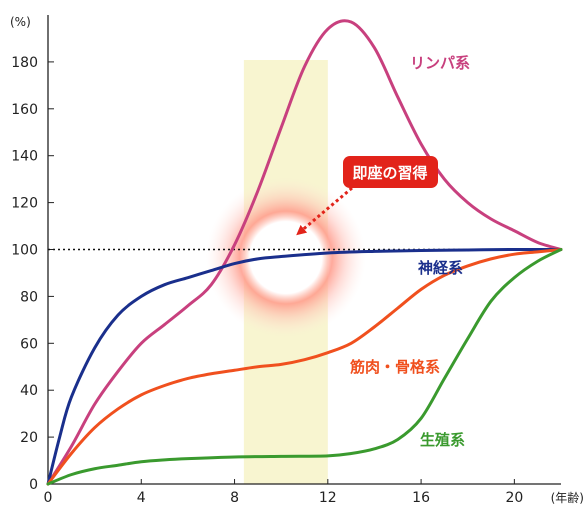 This screenshot has height=509, width=586. I want to click on y-tick-label: 80, so click(29, 297).